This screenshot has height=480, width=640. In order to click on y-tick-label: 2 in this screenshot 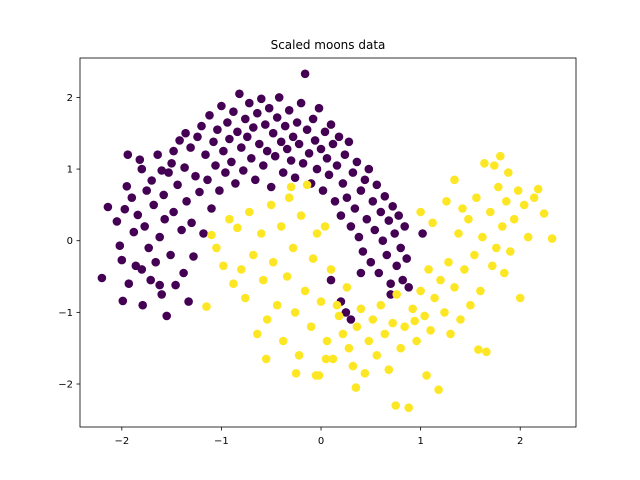, I will do `click(70, 98)`.